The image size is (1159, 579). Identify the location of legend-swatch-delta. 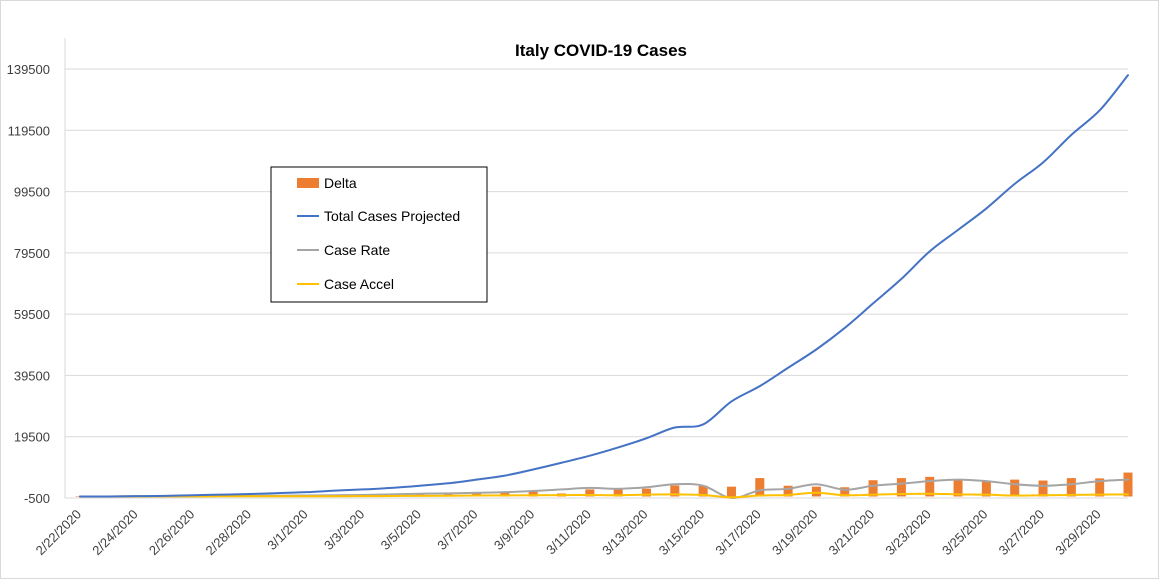
(308, 183).